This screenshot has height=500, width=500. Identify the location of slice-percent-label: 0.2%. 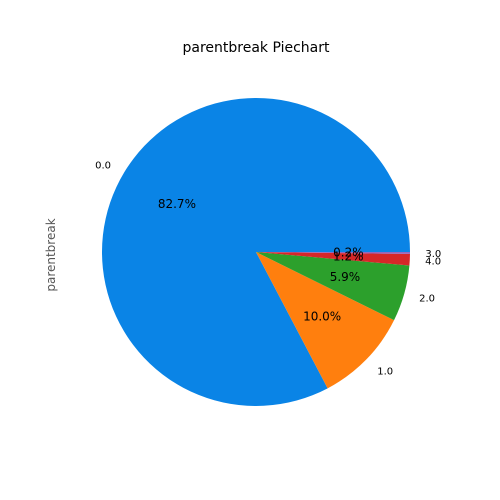
(348, 253).